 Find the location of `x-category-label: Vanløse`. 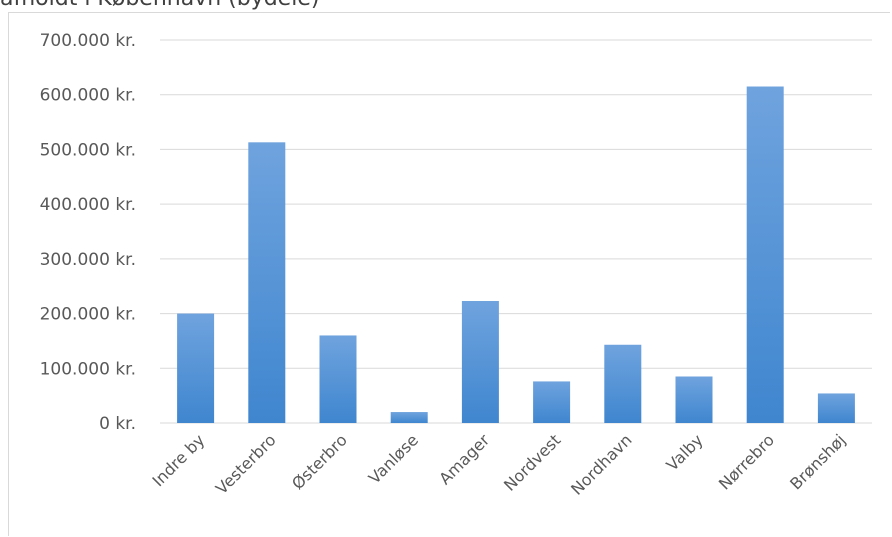

x-category-label: Vanløse is located at coordinates (393, 458).